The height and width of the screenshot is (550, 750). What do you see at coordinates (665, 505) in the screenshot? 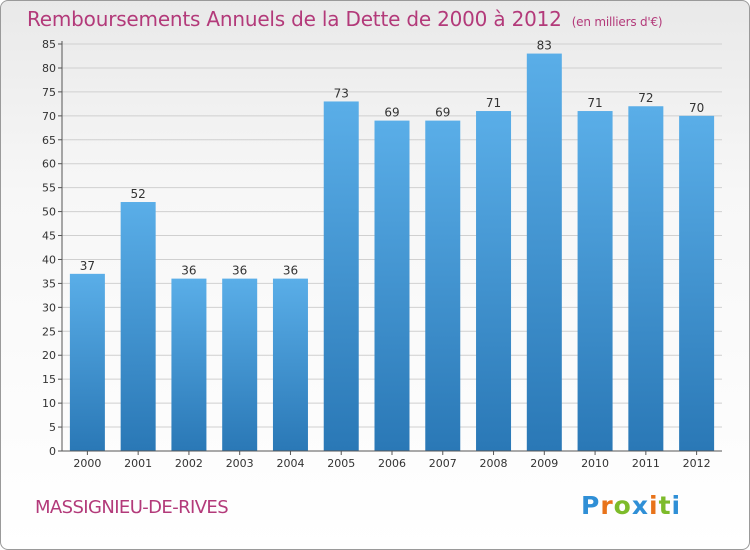
I see `logo-letter: t` at bounding box center [665, 505].